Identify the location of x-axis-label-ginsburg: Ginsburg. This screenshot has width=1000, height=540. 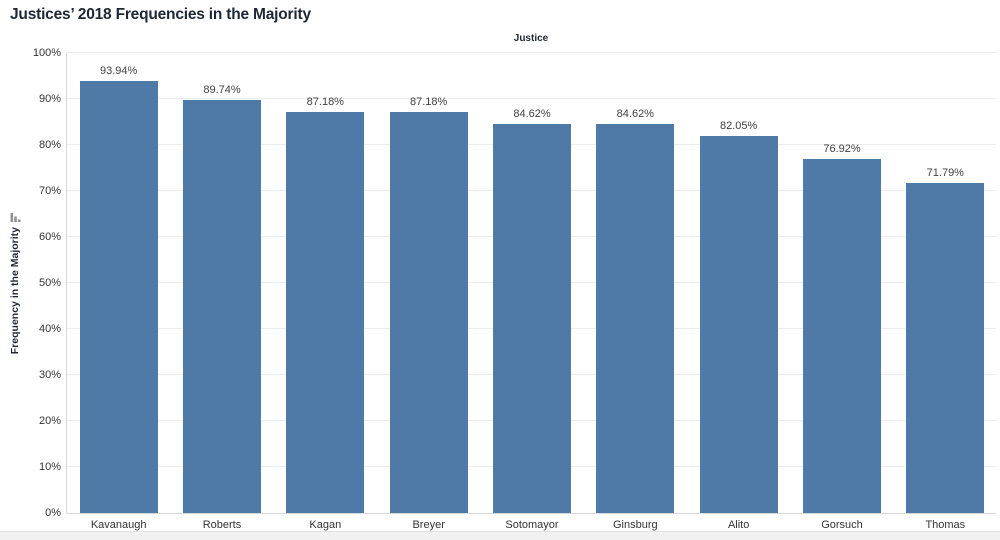
(635, 525).